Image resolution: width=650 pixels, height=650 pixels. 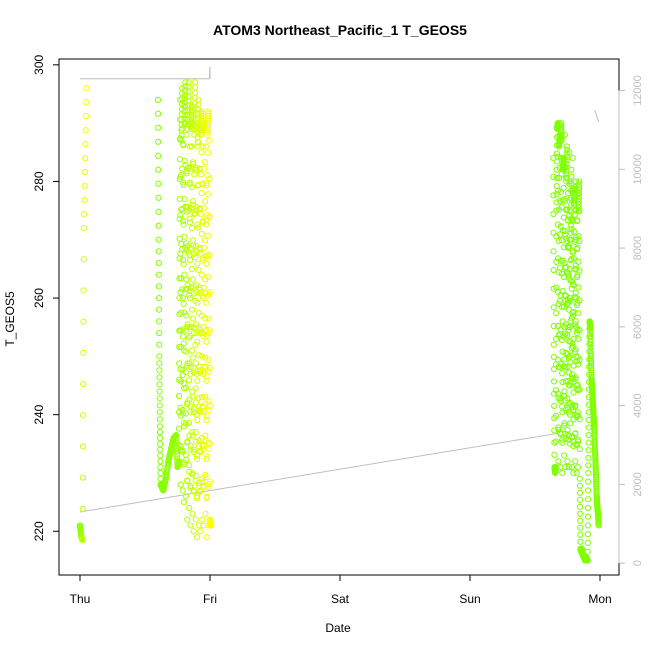 What do you see at coordinates (39, 414) in the screenshot?
I see `y-tick-label: 240` at bounding box center [39, 414].